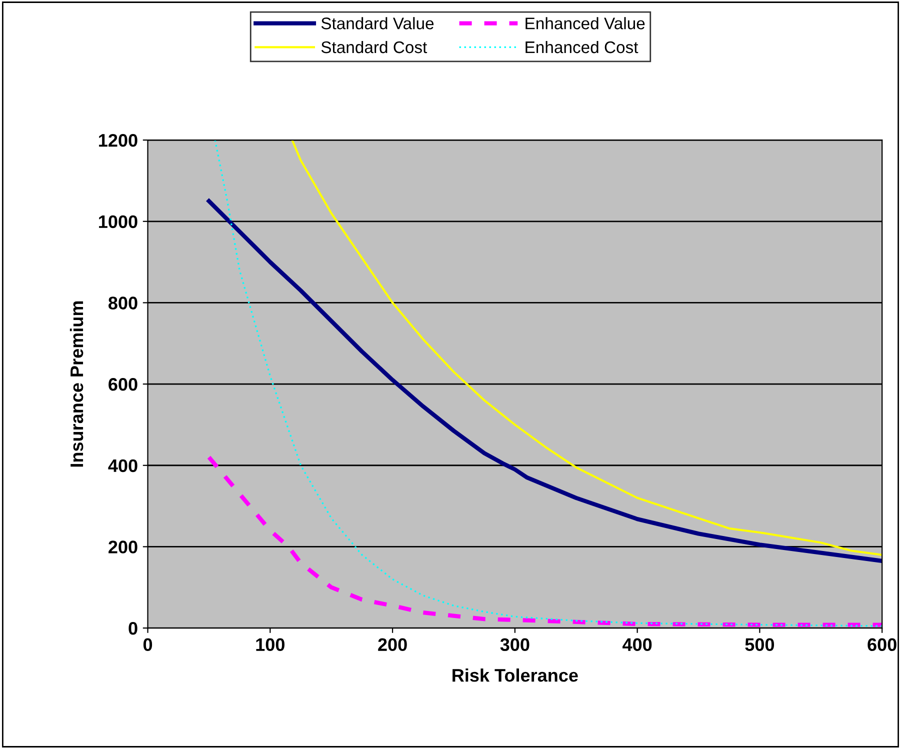 This screenshot has width=901, height=749. I want to click on x-axis-title: Risk Tolerance, so click(515, 675).